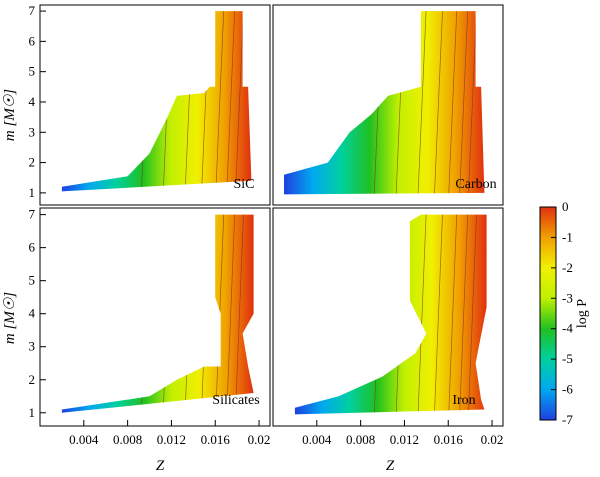  Describe the element at coordinates (567, 389) in the screenshot. I see `colorbar-tick-label: -6` at that location.